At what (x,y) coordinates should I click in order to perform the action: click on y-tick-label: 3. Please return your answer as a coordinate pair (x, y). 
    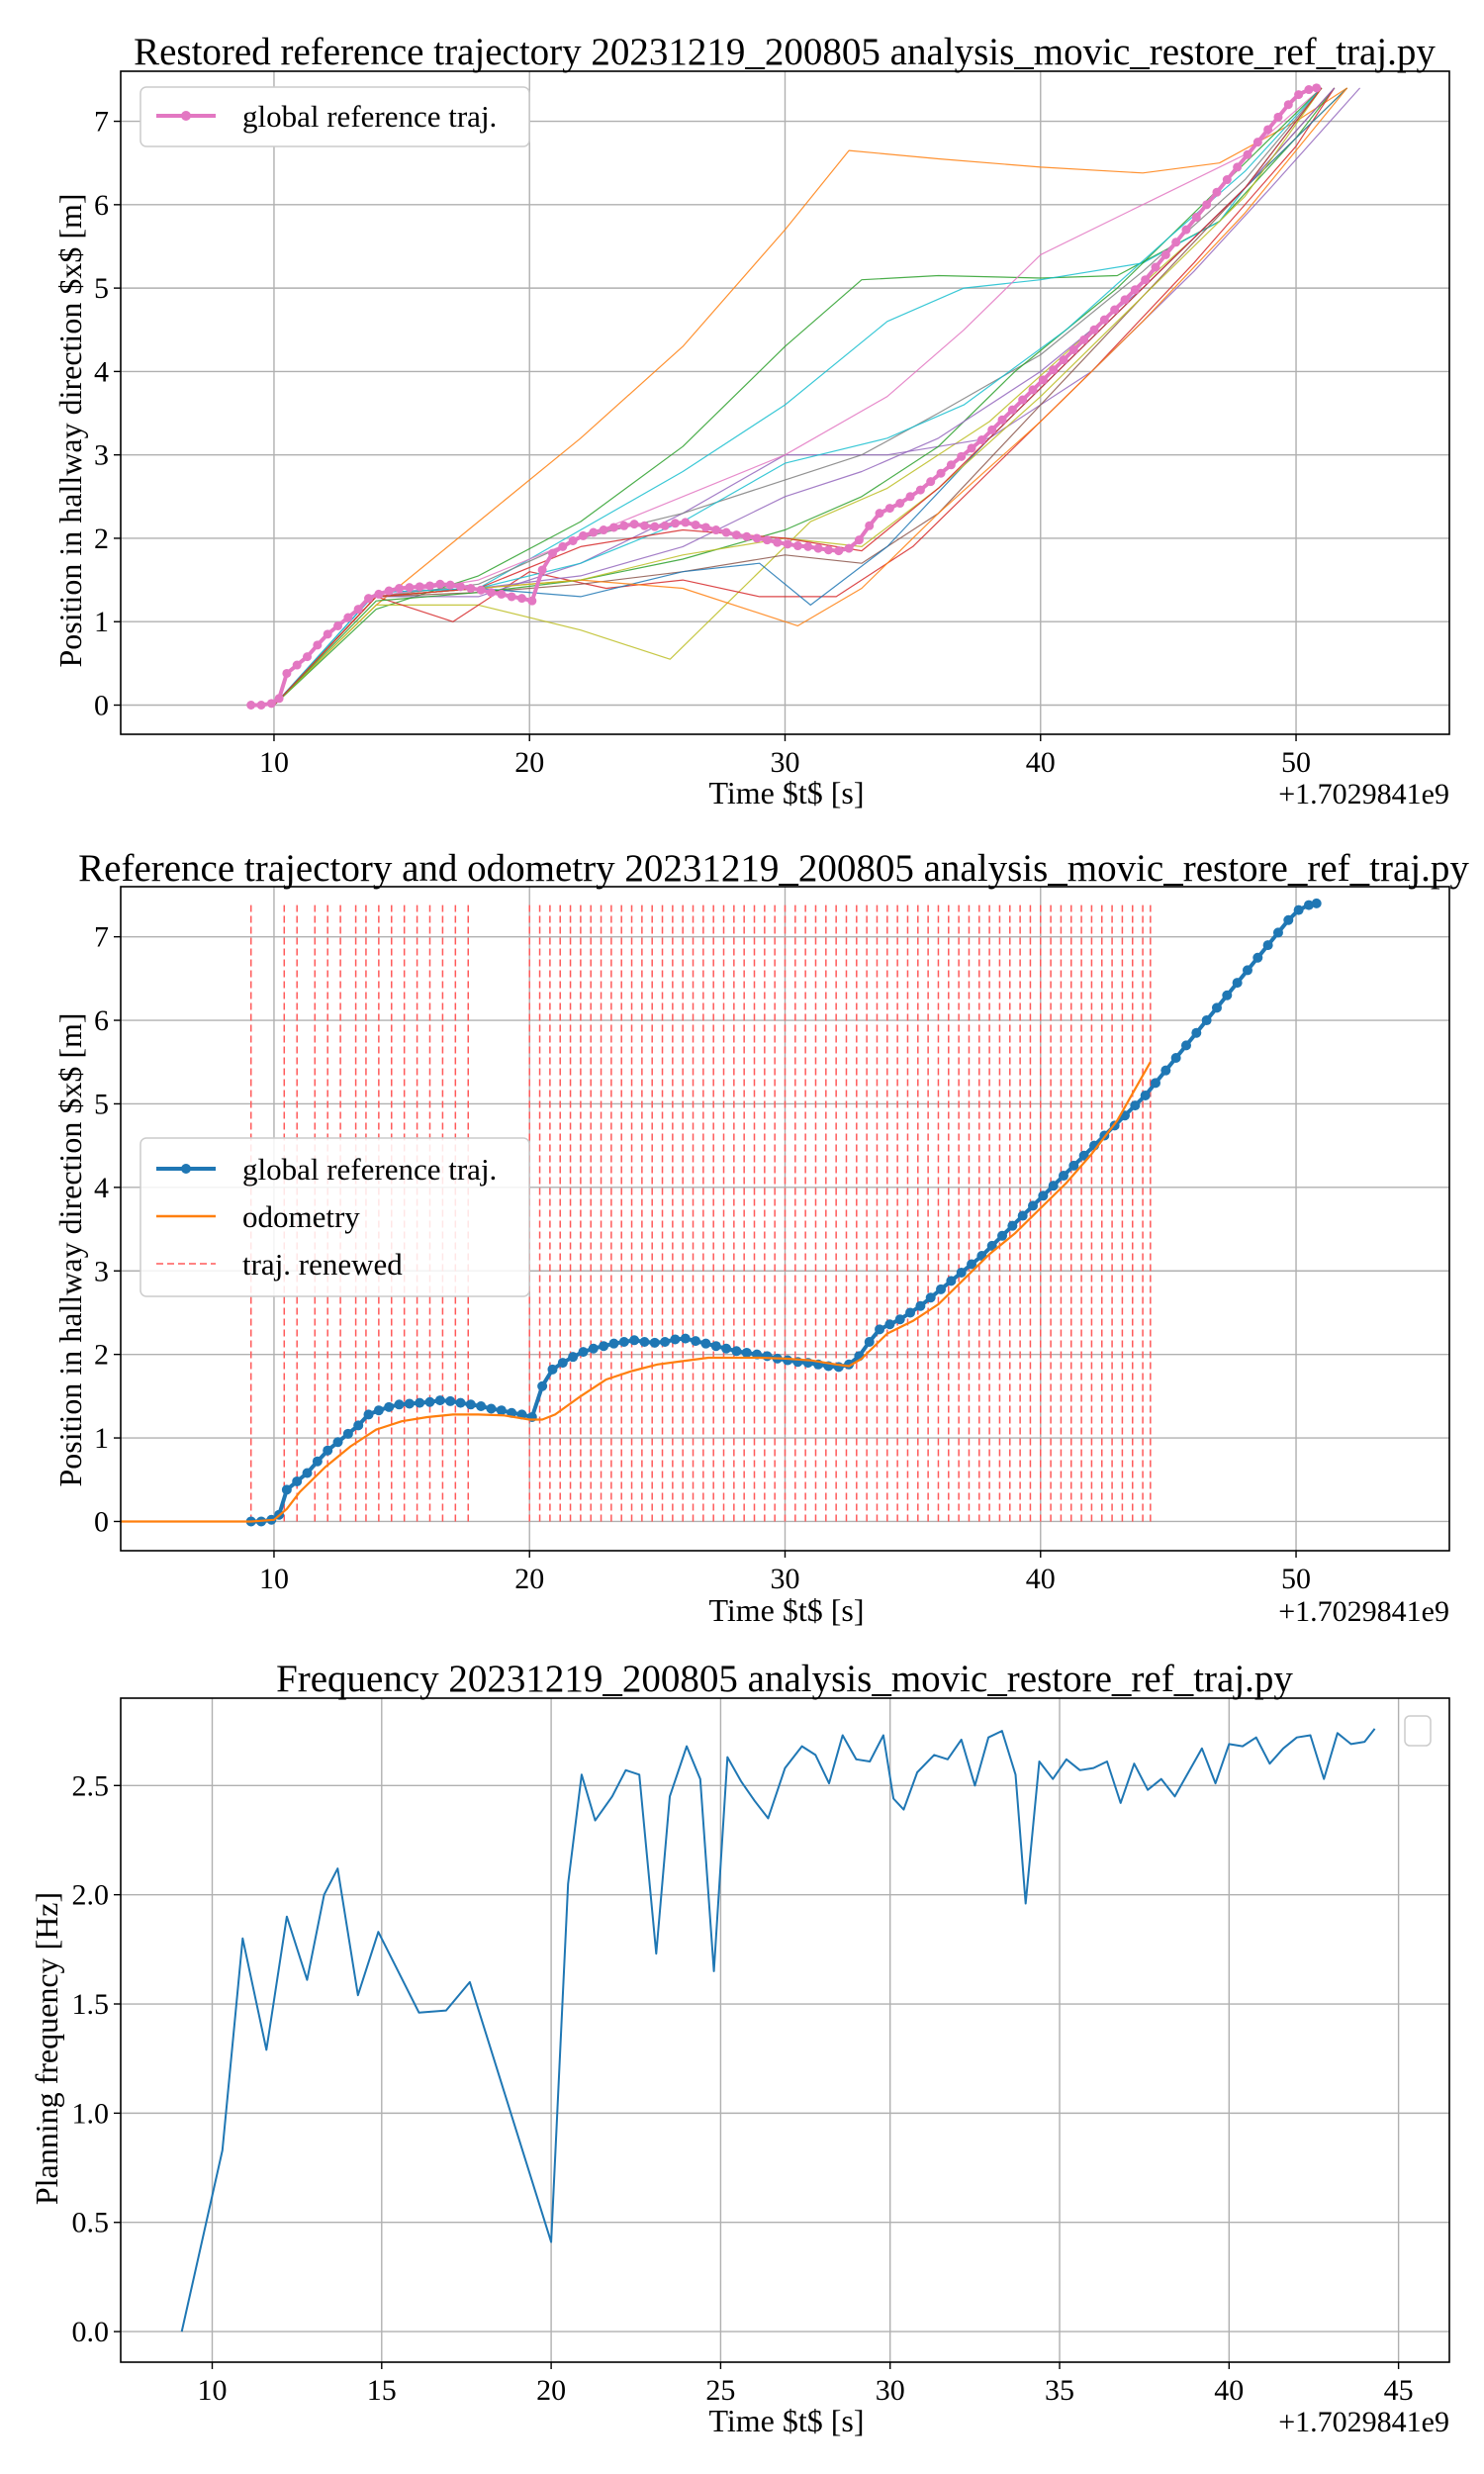
    Looking at the image, I should click on (101, 456).